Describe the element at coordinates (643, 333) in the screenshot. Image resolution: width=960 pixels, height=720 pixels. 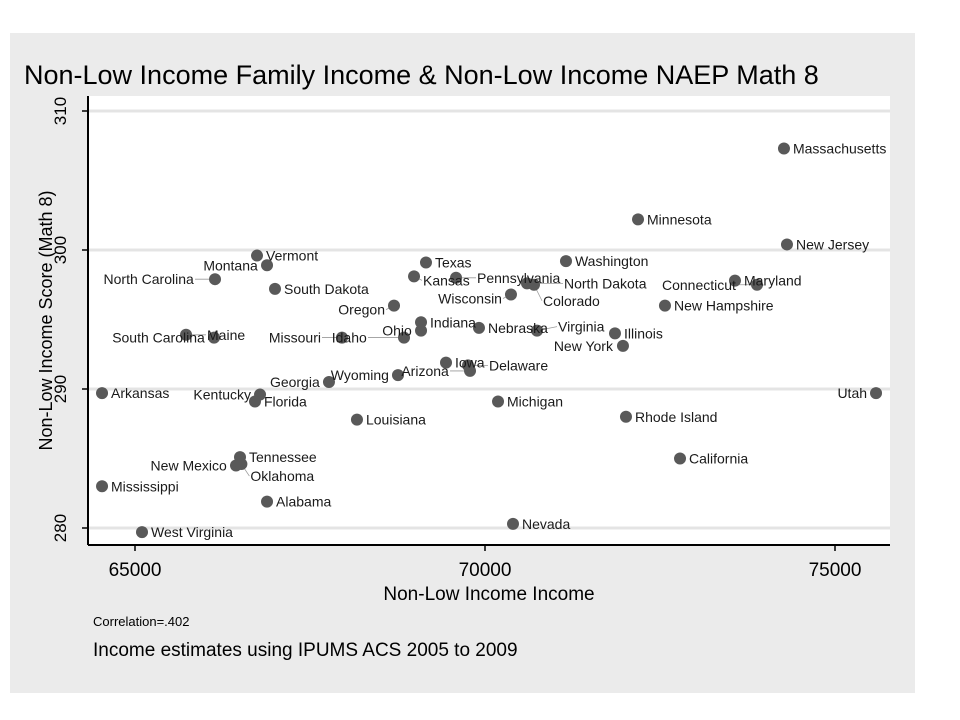
I see `point-label: Illinois` at that location.